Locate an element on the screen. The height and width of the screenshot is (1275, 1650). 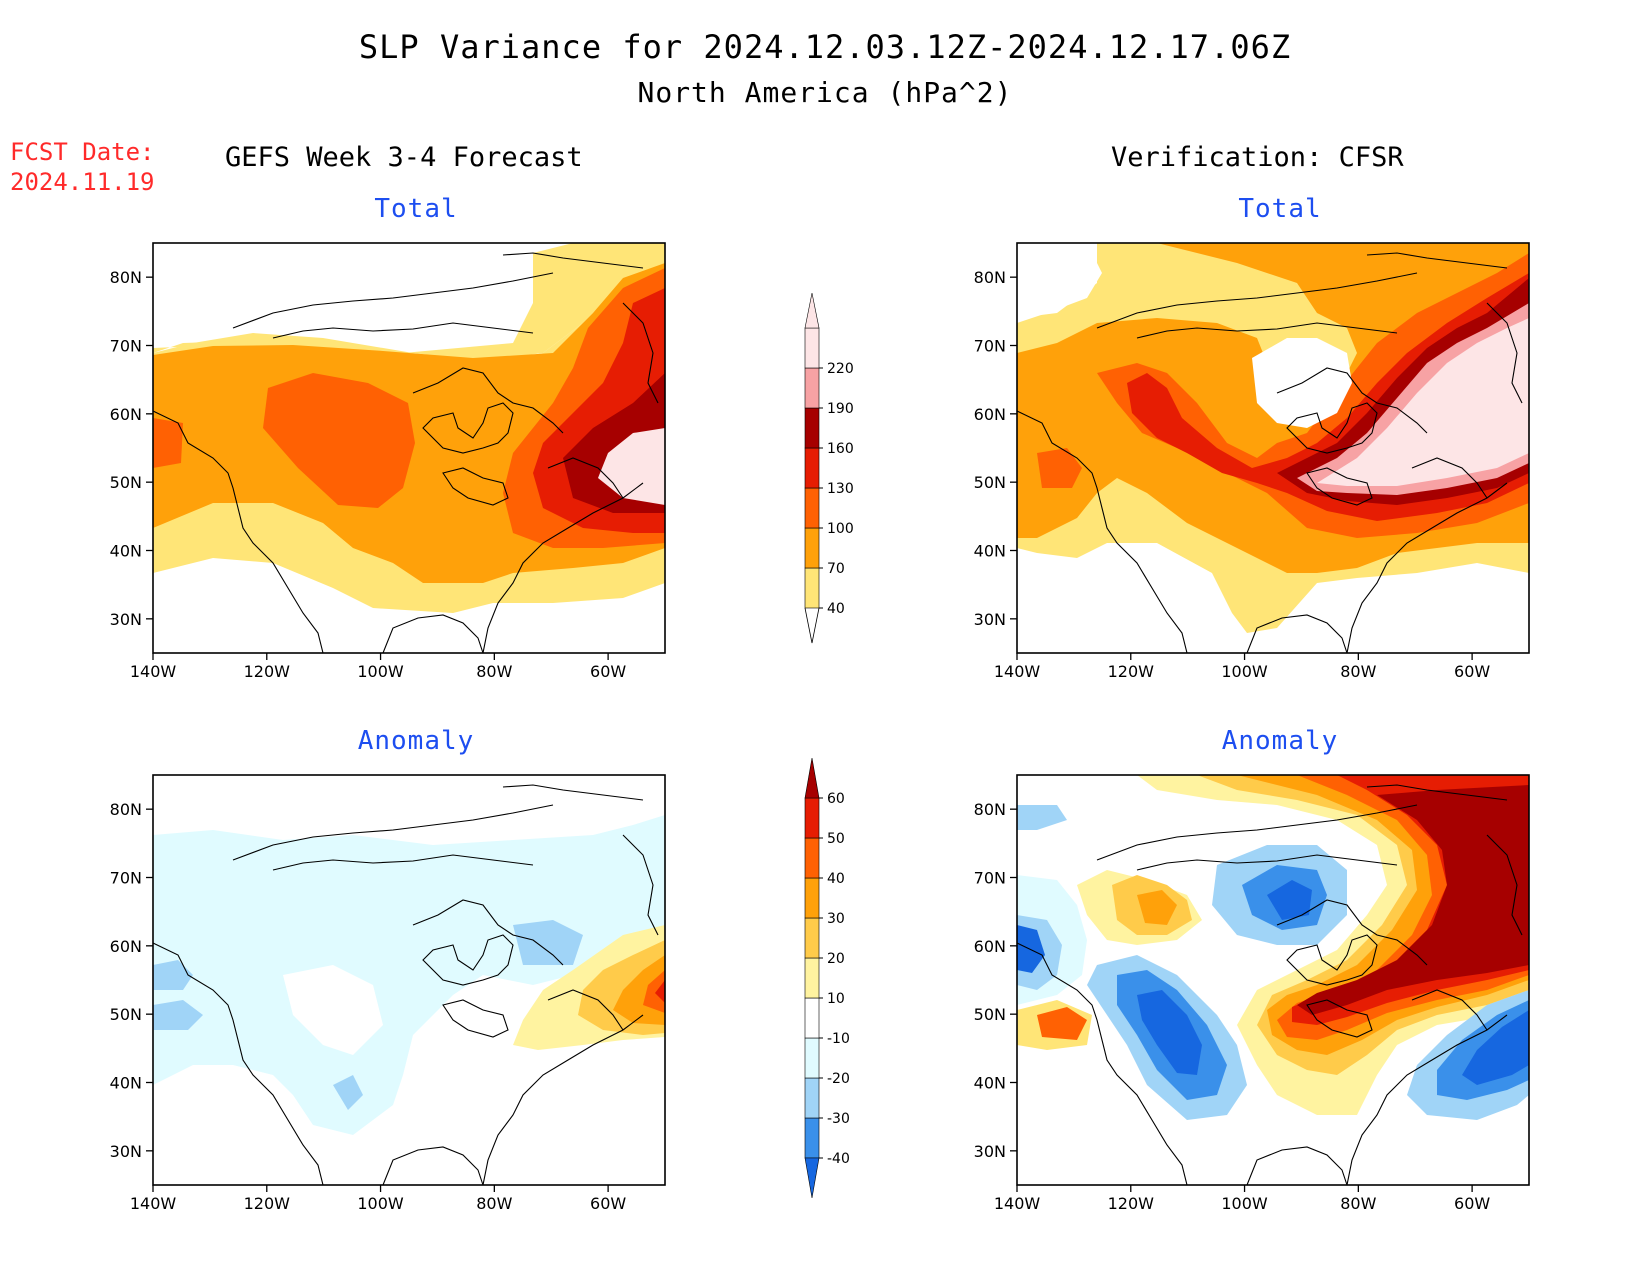
coastlines-verification-anomaly is located at coordinates (1269, 985).